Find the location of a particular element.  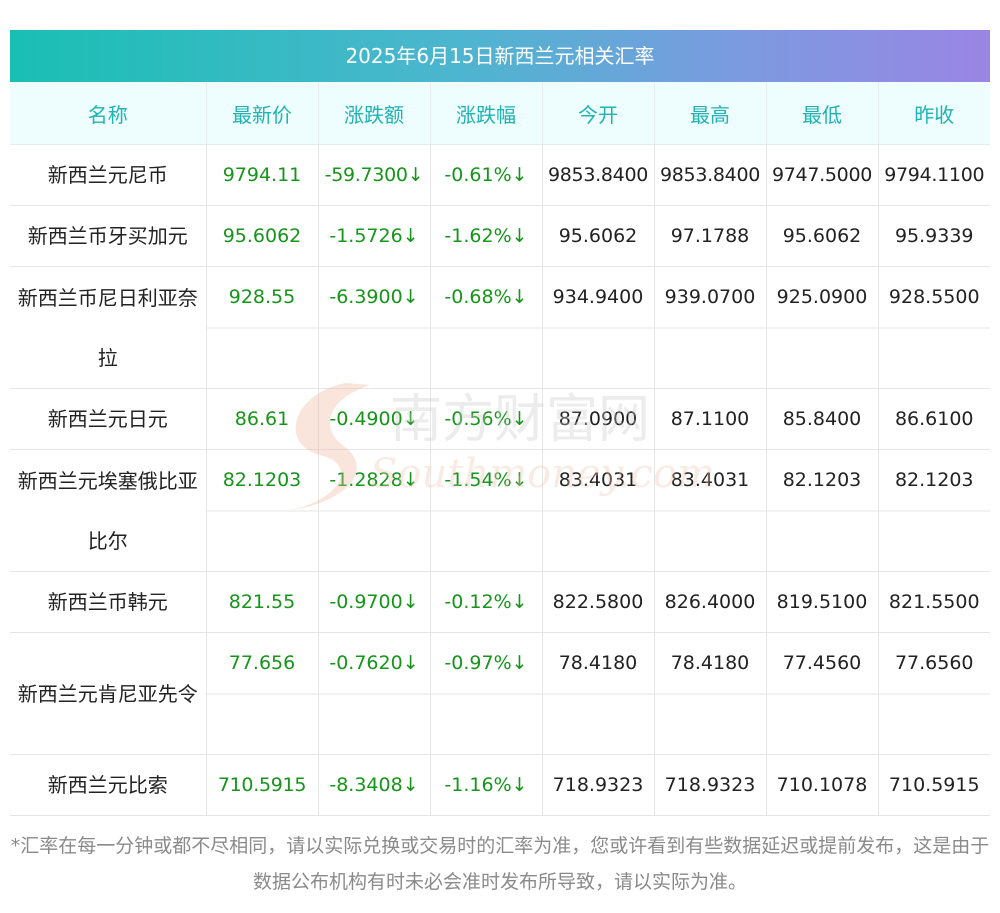

change-amount: -0.7620↓ is located at coordinates (374, 693).